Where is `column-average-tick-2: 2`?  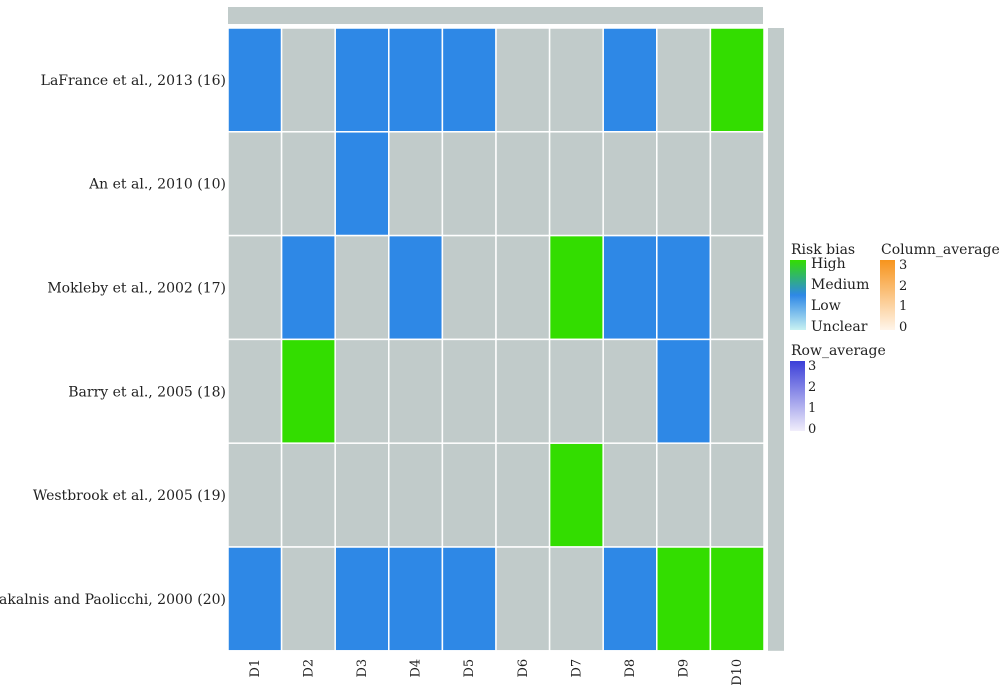
column-average-tick-2: 2 is located at coordinates (903, 286).